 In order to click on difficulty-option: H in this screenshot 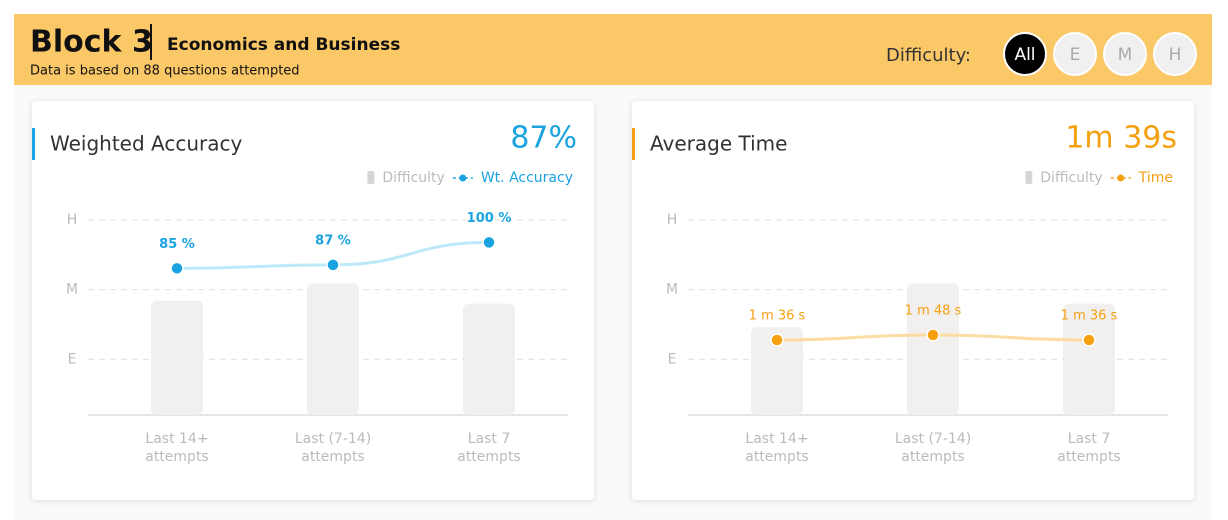, I will do `click(1175, 55)`.